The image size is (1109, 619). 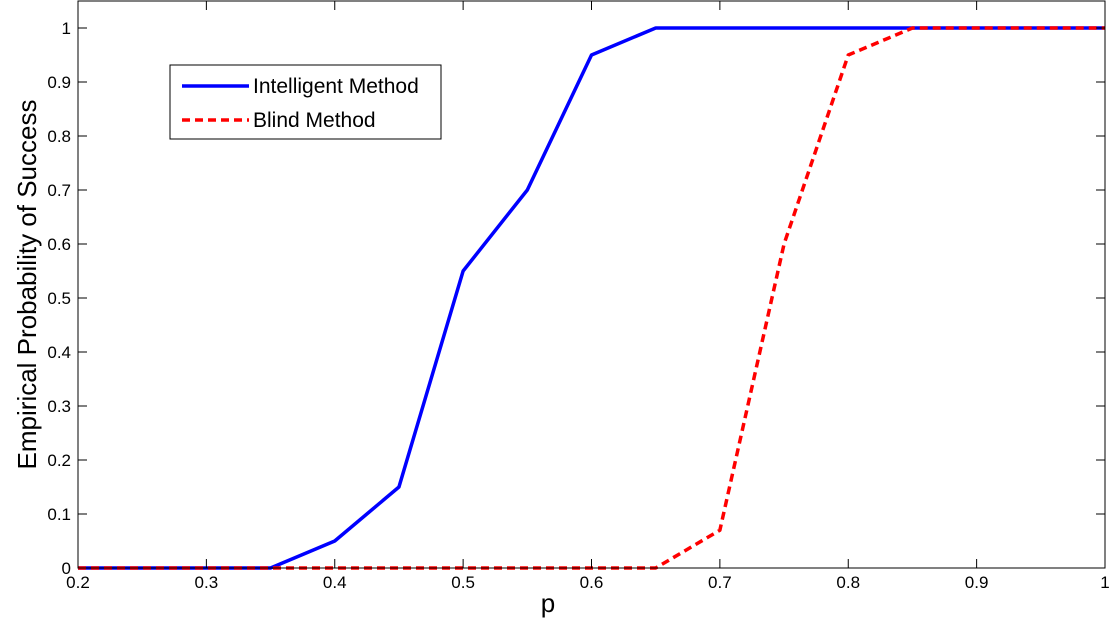 I want to click on x-tick-label: 0.7, so click(x=720, y=582).